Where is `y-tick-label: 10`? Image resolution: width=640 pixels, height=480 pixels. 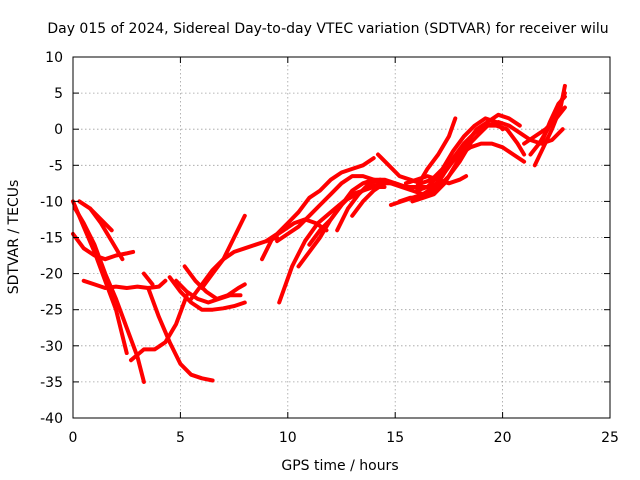
y-tick-label: 10 is located at coordinates (54, 58).